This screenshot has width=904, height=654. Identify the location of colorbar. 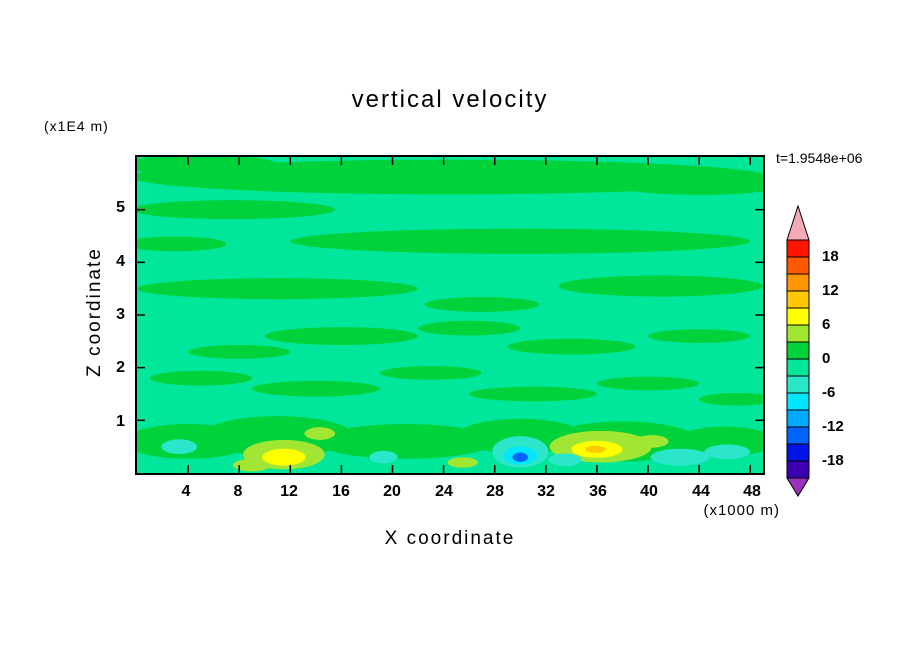
(798, 351).